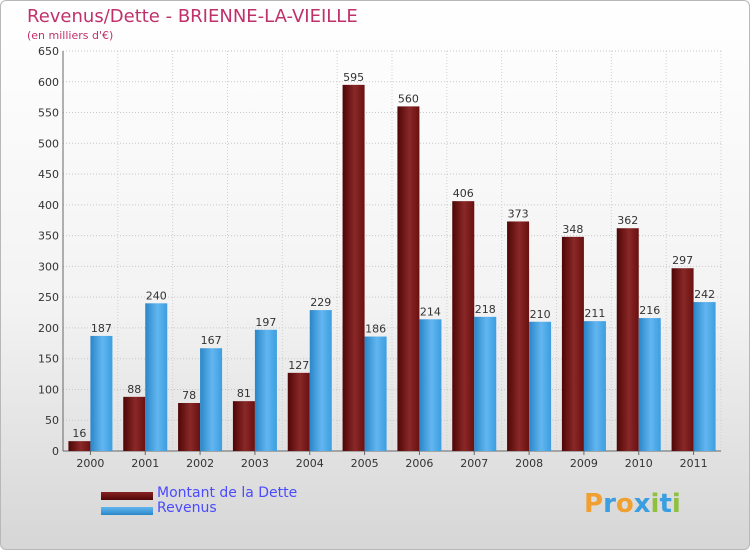  Describe the element at coordinates (642, 504) in the screenshot. I see `logo-letter: x` at that location.